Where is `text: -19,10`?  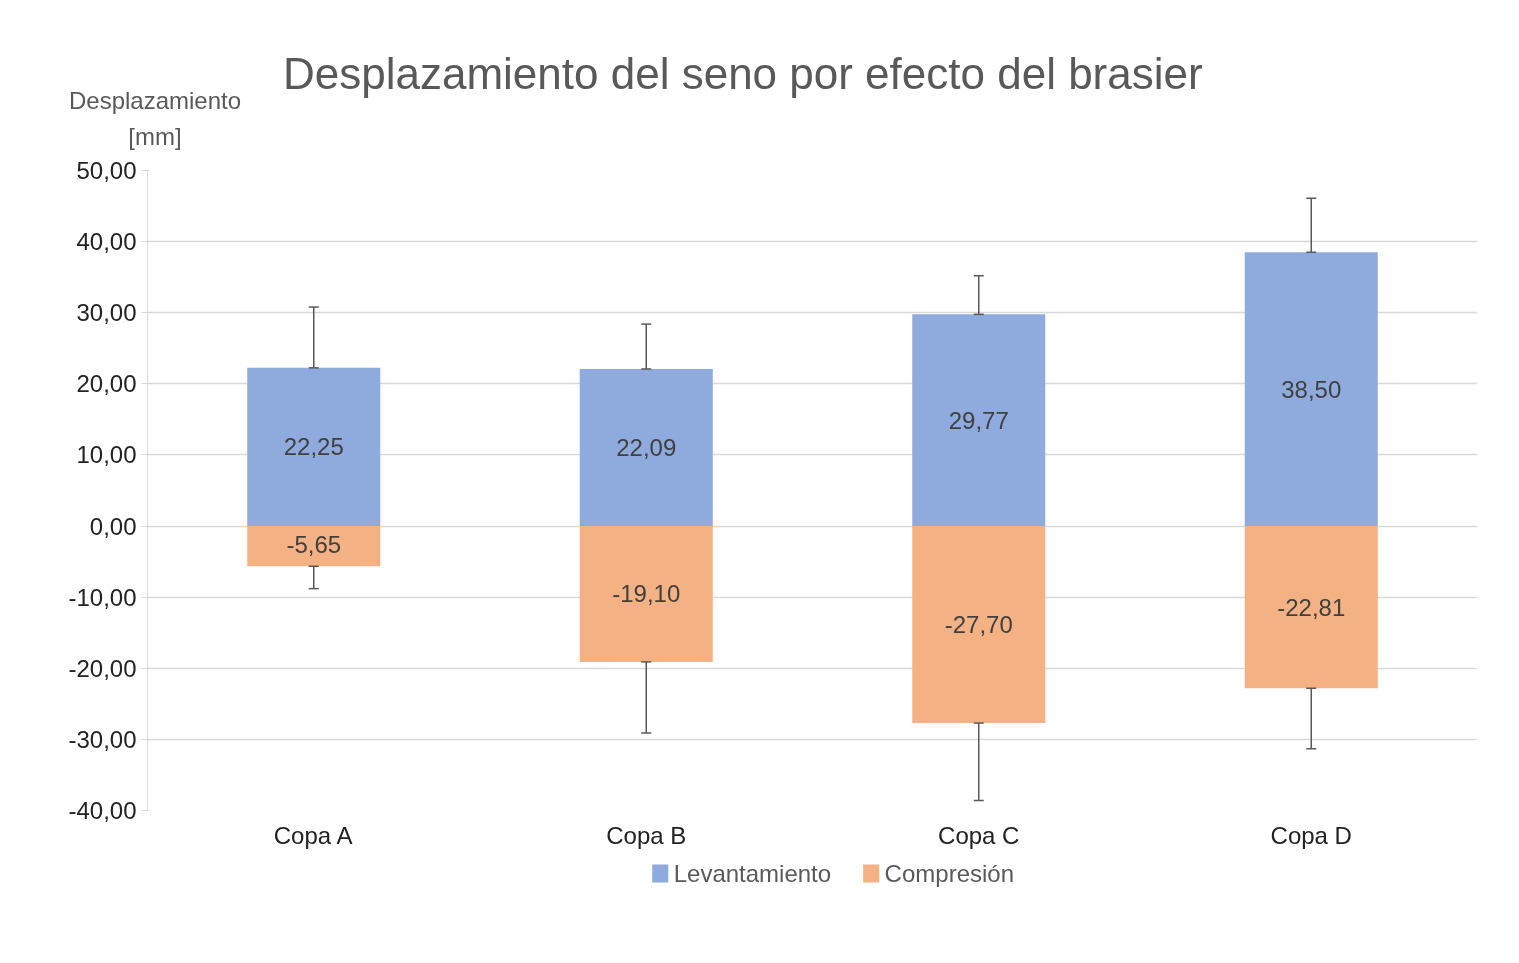
text: -19,10 is located at coordinates (646, 594).